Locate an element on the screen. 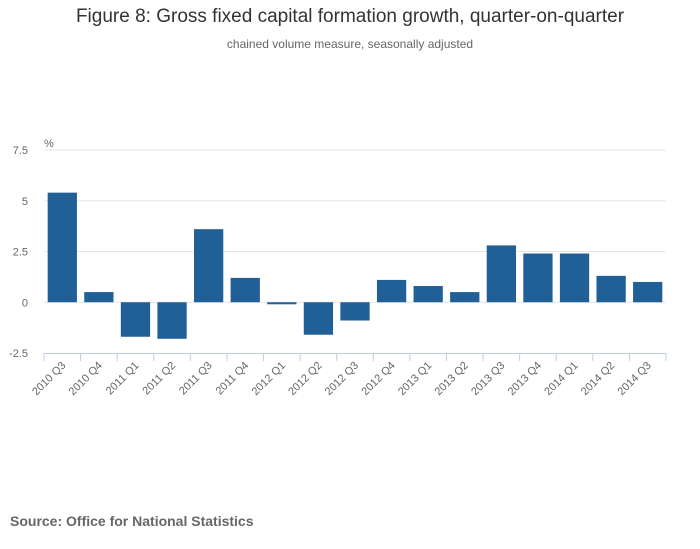 This screenshot has height=549, width=700. x-tick-label: 2012 Q4 is located at coordinates (378, 379).